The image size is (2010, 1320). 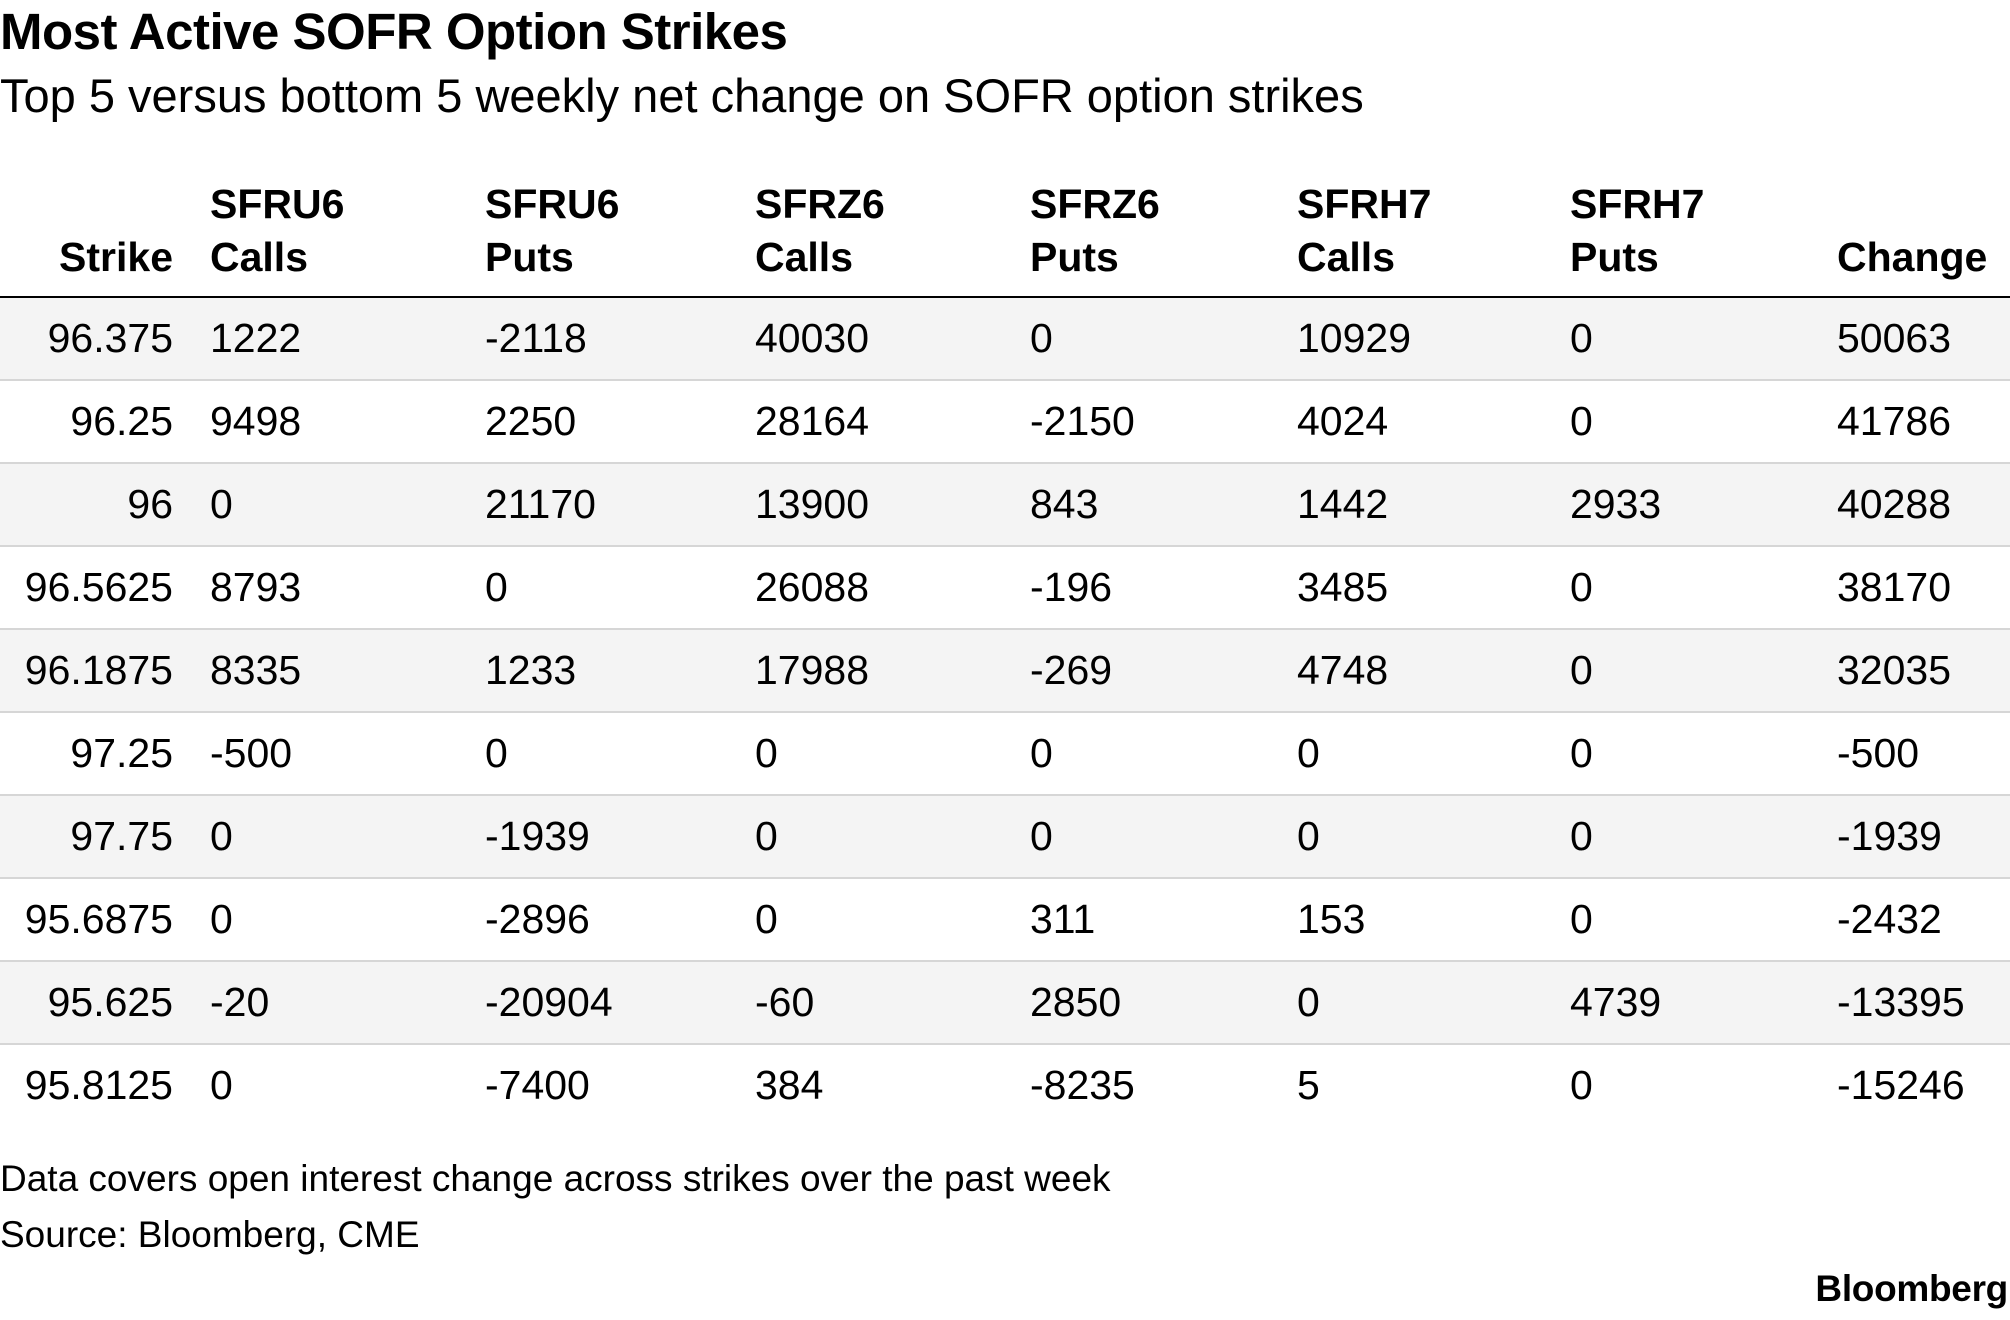 I want to click on column-header: SFRH7 Puts, so click(x=1703, y=234).